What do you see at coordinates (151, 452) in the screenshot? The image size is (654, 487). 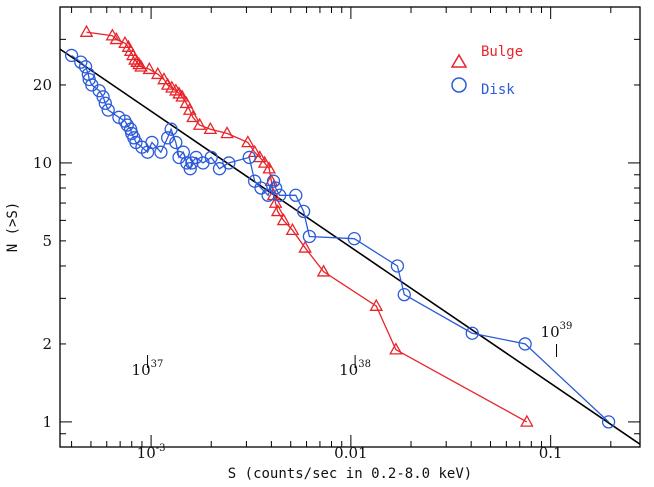 I see `x-tick-label: 10-3` at bounding box center [151, 452].